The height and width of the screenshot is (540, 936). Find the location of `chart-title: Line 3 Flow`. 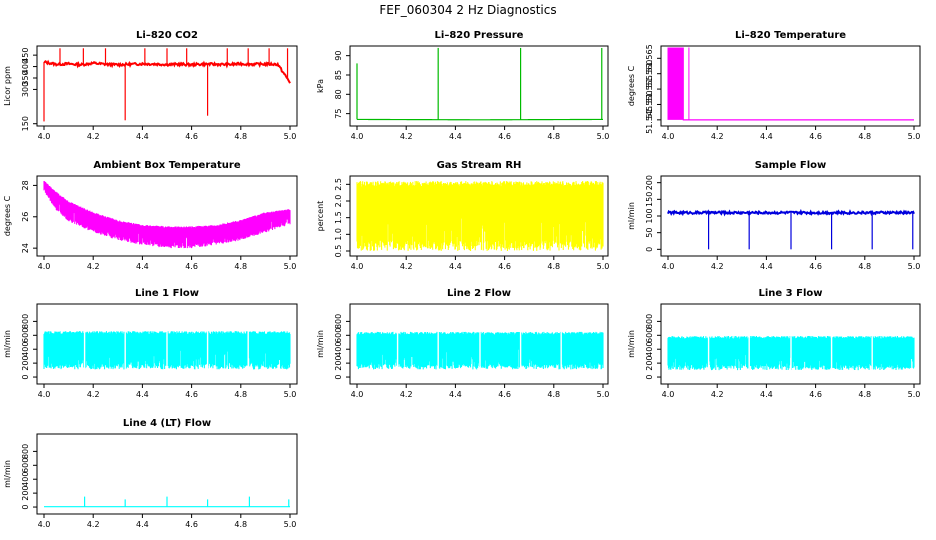

chart-title: Line 3 Flow is located at coordinates (791, 293).